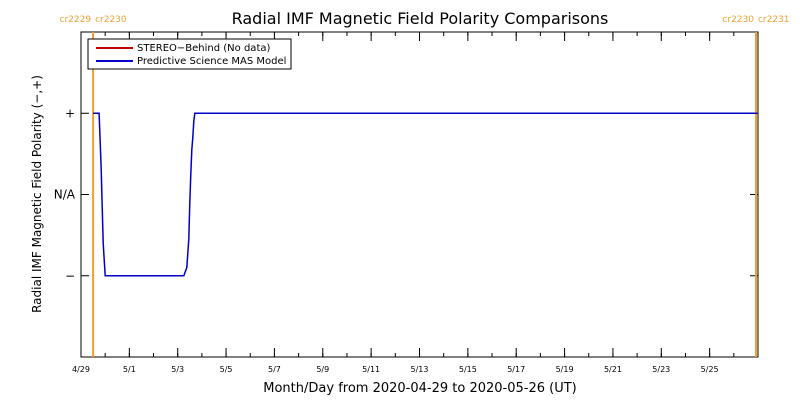 The width and height of the screenshot is (800, 400). I want to click on x-tick-label: 5/21, so click(613, 369).